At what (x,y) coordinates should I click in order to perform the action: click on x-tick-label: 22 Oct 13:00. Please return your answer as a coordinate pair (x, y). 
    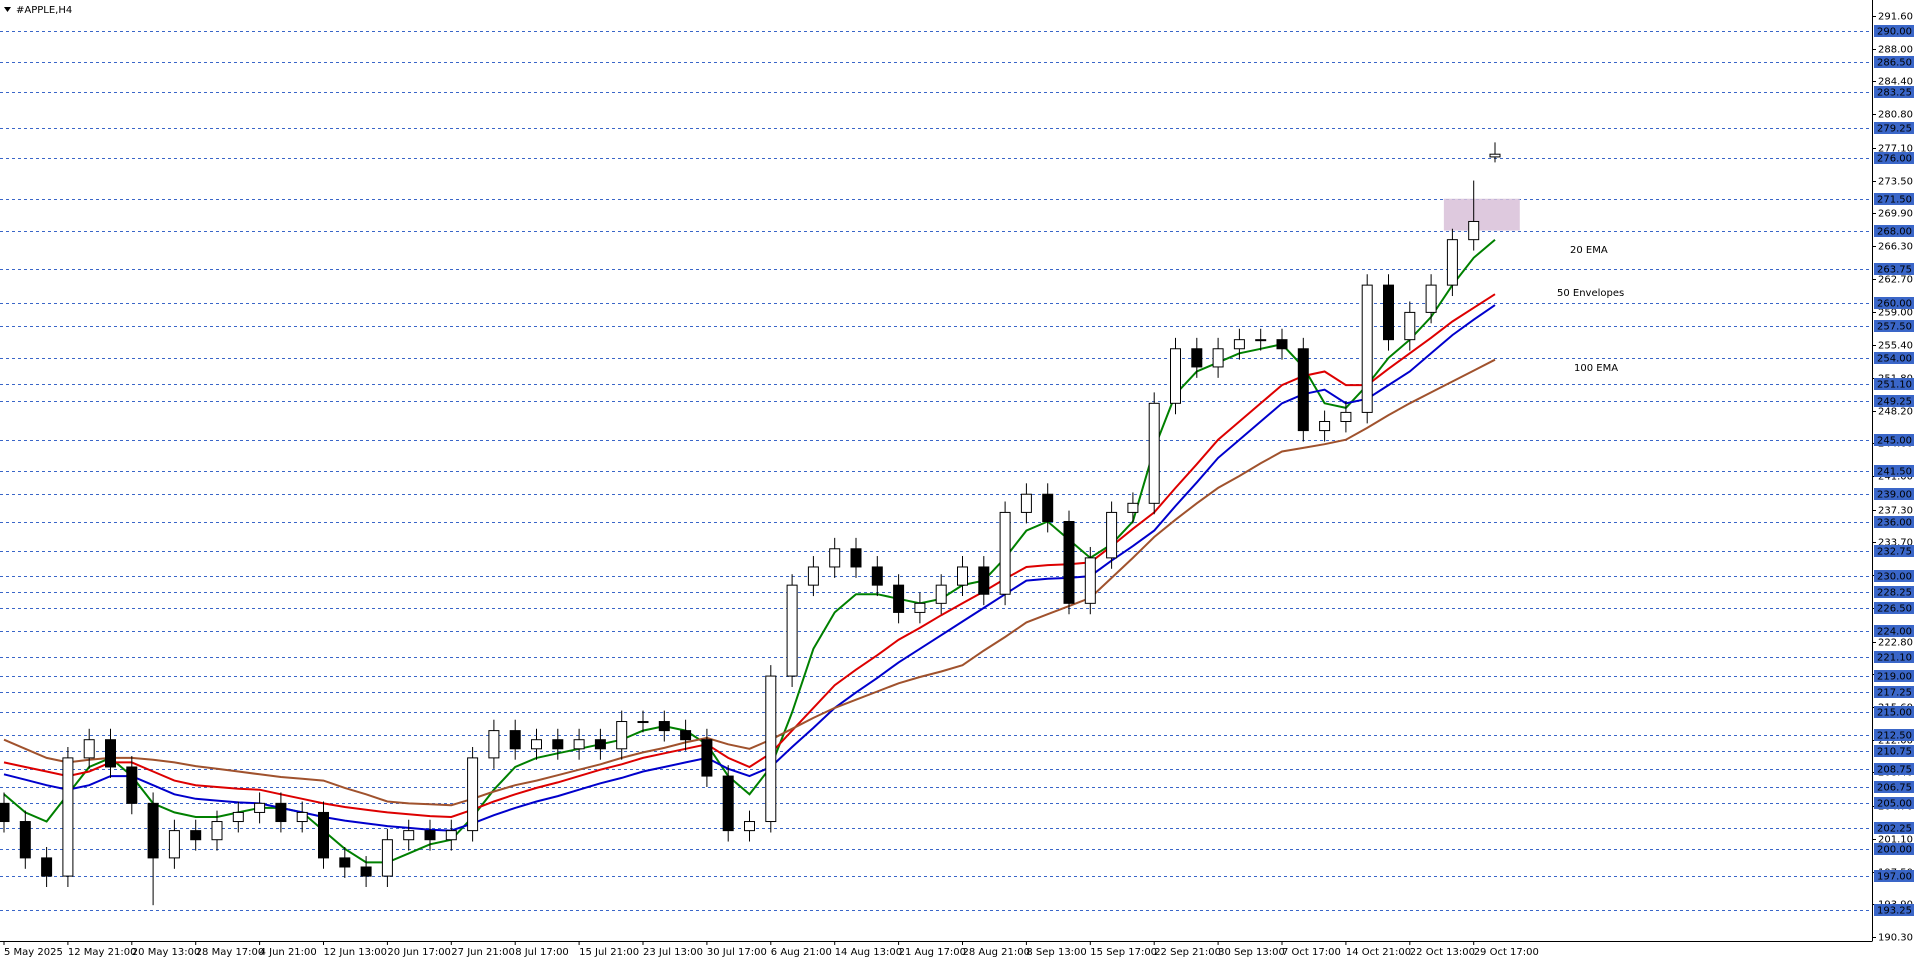
    Looking at the image, I should click on (1442, 952).